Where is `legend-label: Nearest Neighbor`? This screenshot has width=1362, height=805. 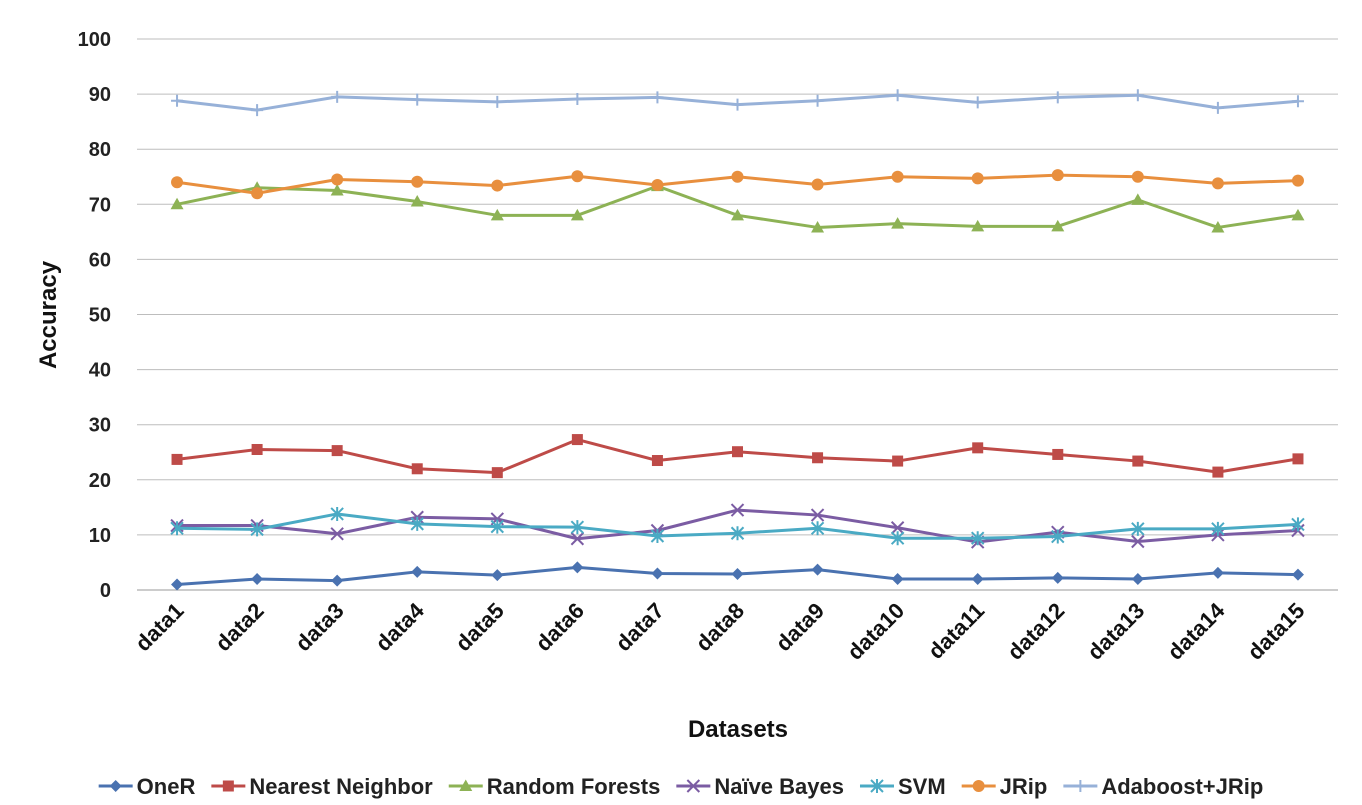
legend-label: Nearest Neighbor is located at coordinates (341, 786).